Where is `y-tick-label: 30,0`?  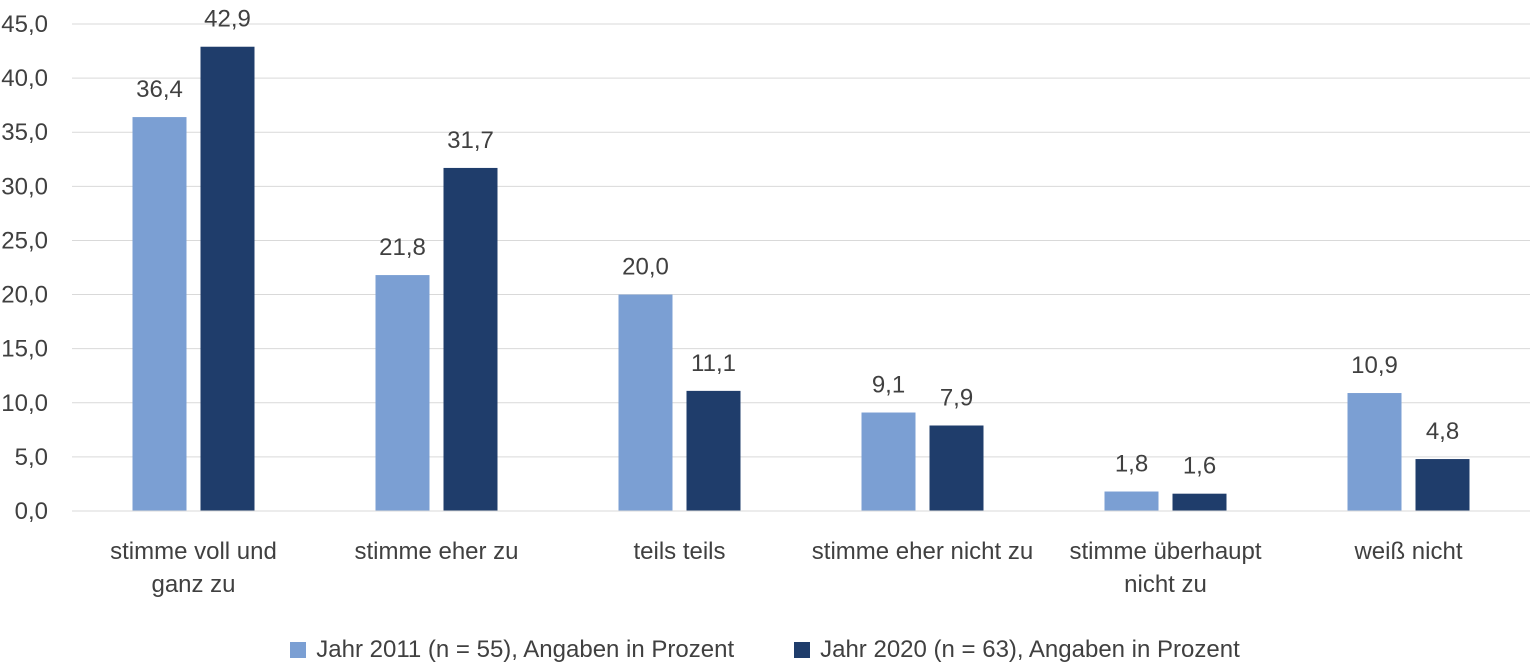 y-tick-label: 30,0 is located at coordinates (24, 186).